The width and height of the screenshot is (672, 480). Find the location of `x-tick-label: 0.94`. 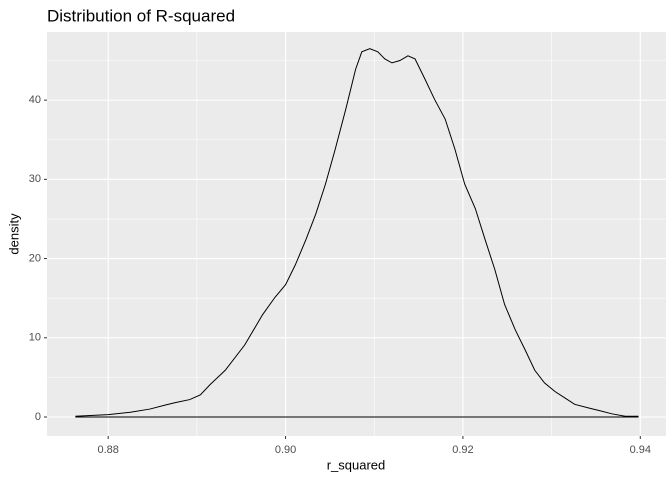

x-tick-label: 0.94 is located at coordinates (640, 450).